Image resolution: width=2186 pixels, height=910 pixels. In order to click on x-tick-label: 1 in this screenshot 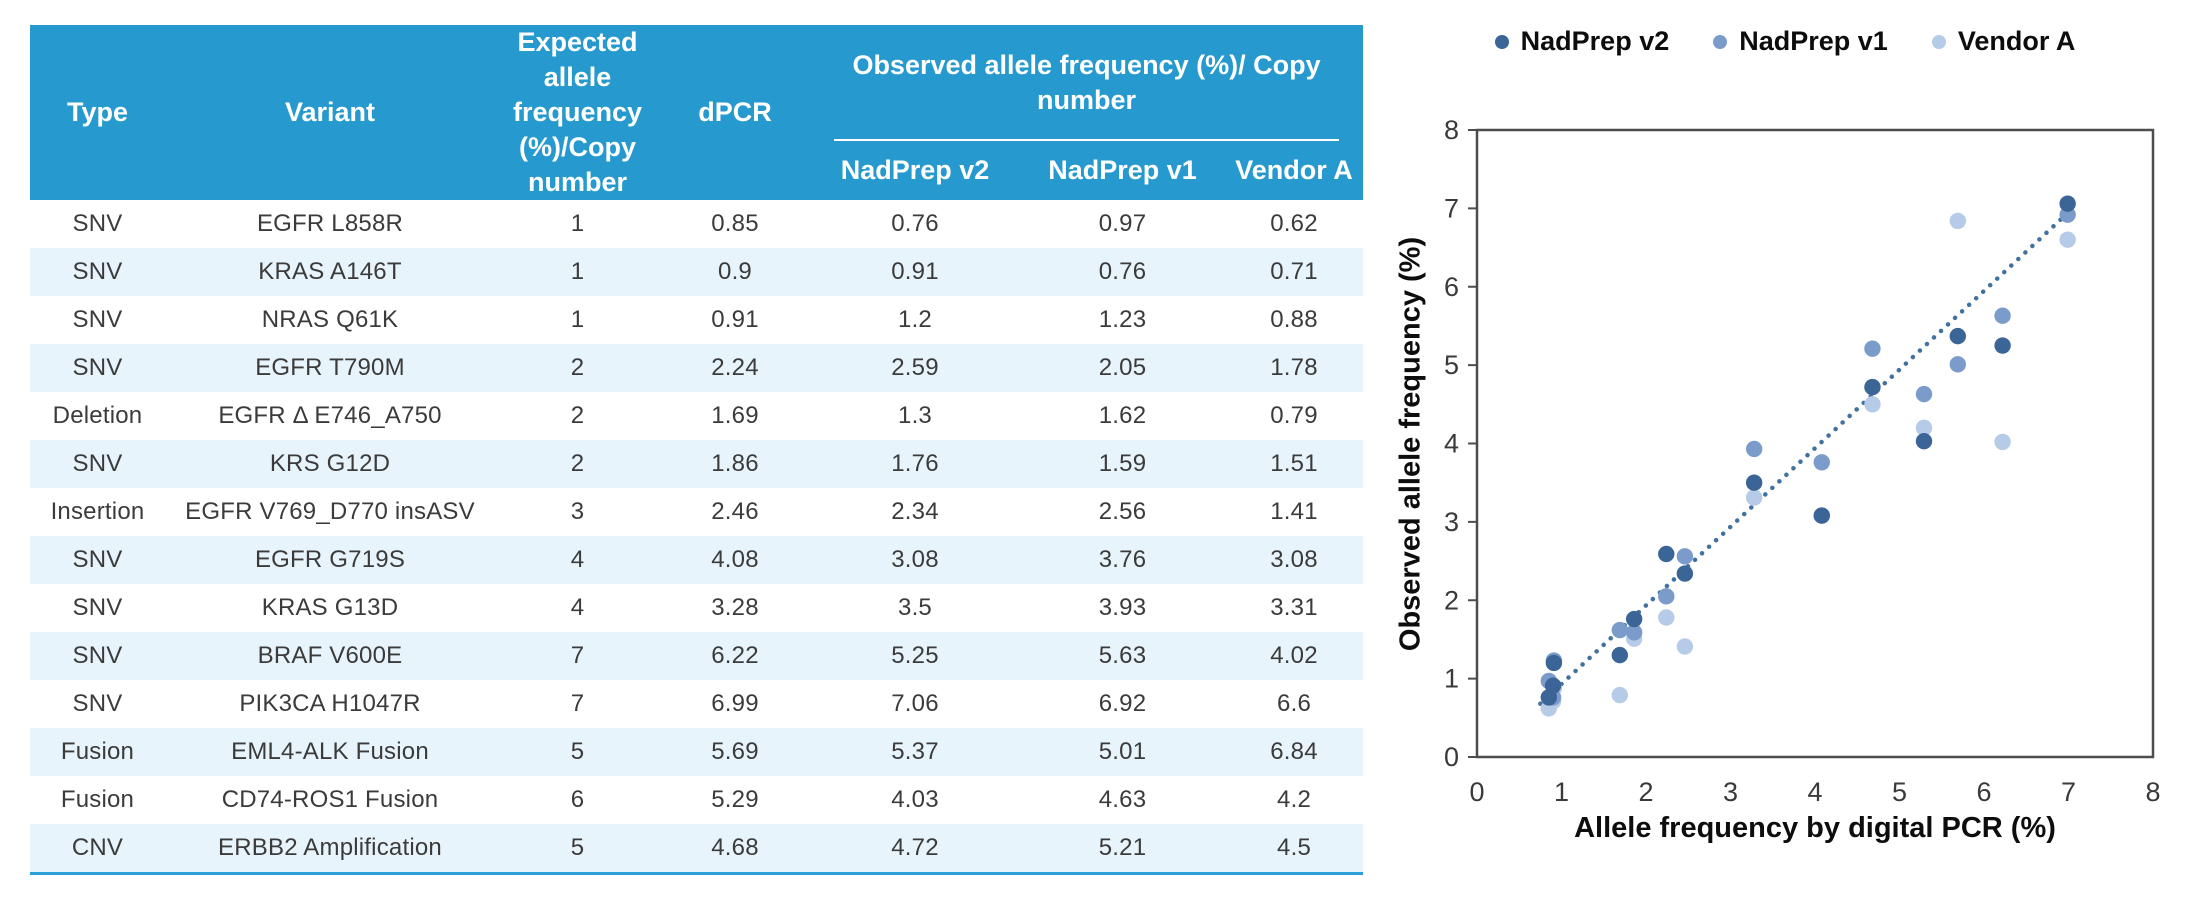, I will do `click(1561, 792)`.